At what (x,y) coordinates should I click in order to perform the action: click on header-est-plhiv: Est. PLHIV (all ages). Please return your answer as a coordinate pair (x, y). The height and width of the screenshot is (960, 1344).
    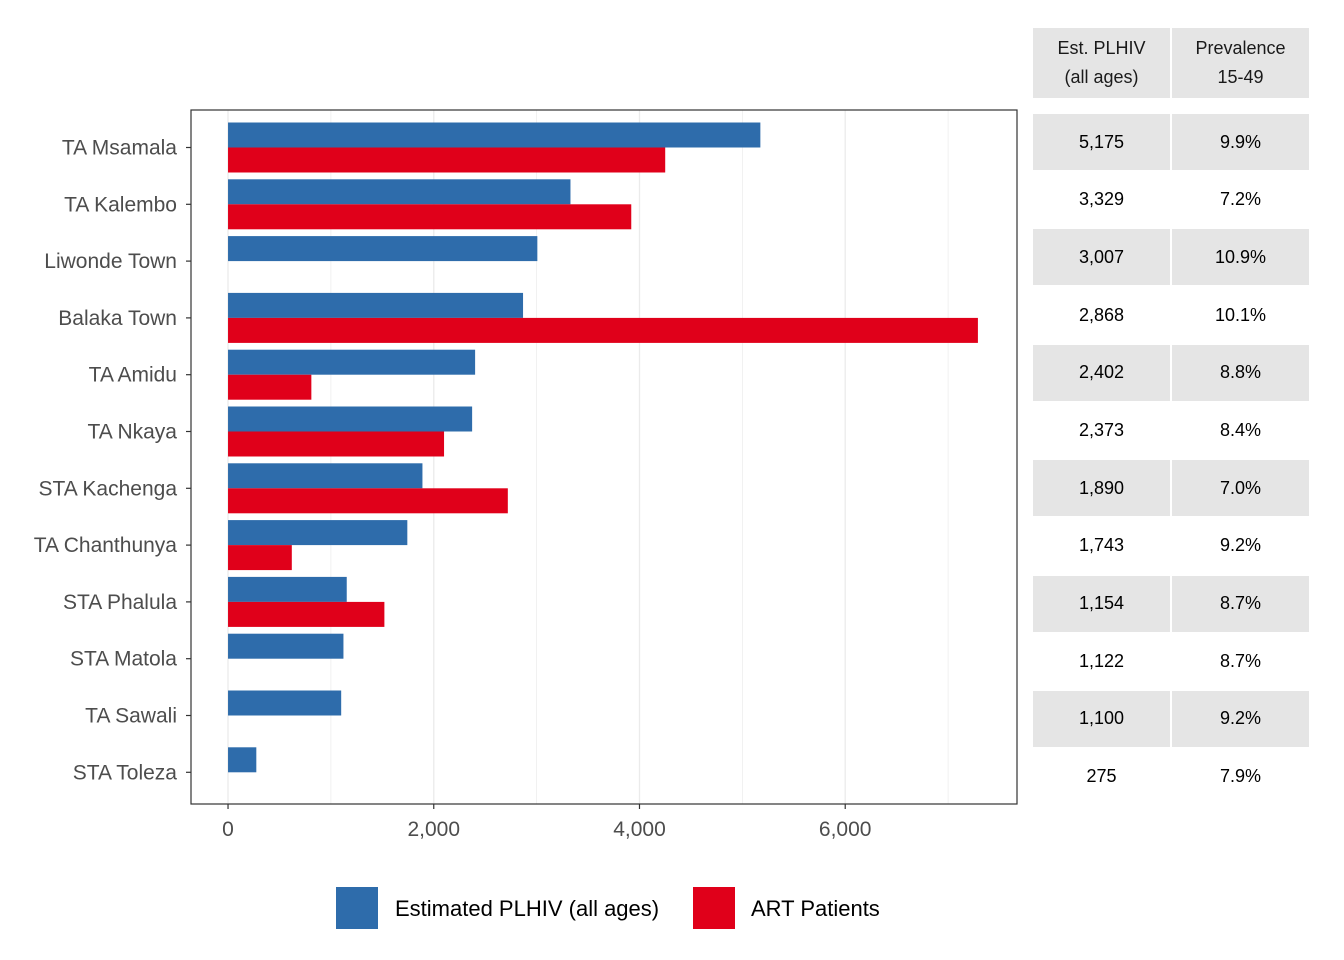
    Looking at the image, I should click on (1101, 63).